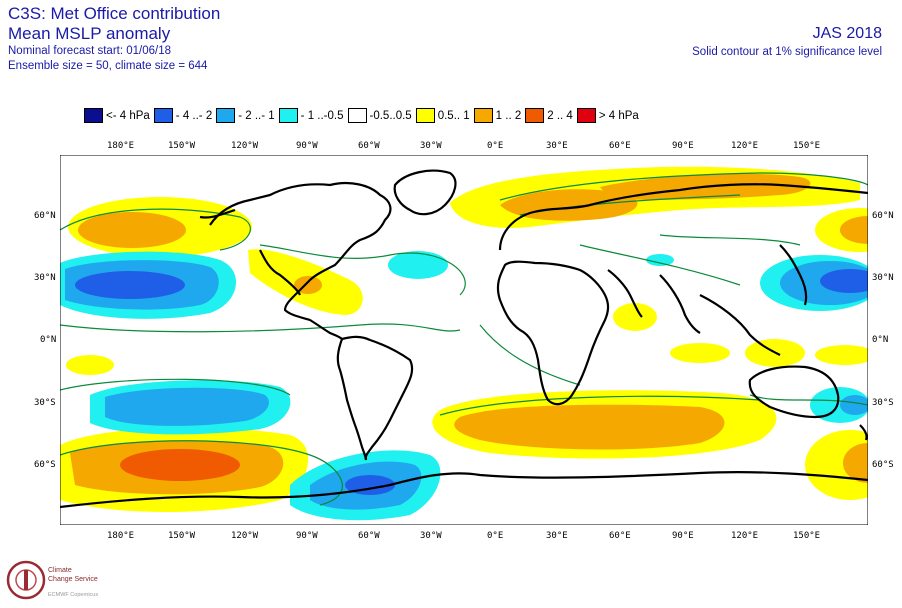 The width and height of the screenshot is (902, 608). I want to click on lon-label-top: 60°E, so click(620, 146).